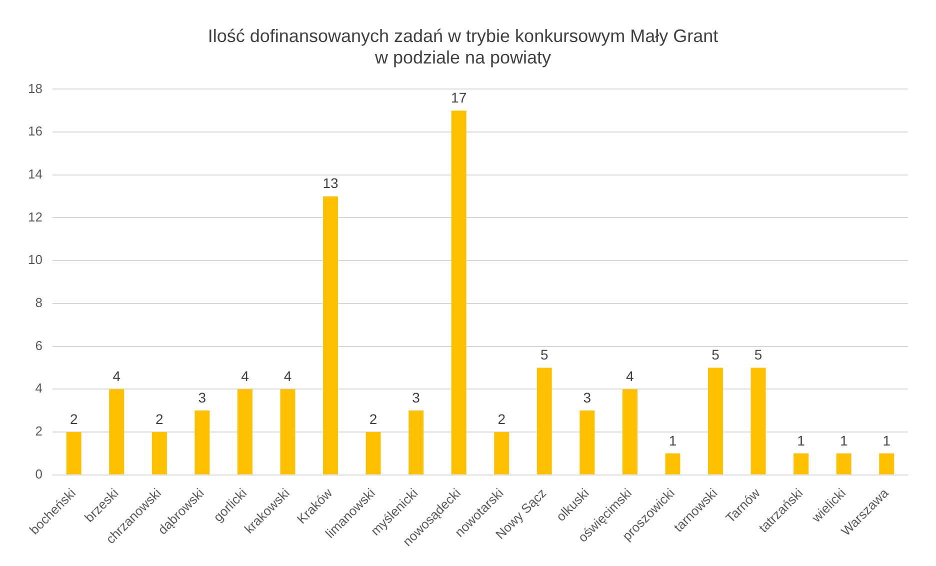  I want to click on y-tick-label: 2, so click(38, 431).